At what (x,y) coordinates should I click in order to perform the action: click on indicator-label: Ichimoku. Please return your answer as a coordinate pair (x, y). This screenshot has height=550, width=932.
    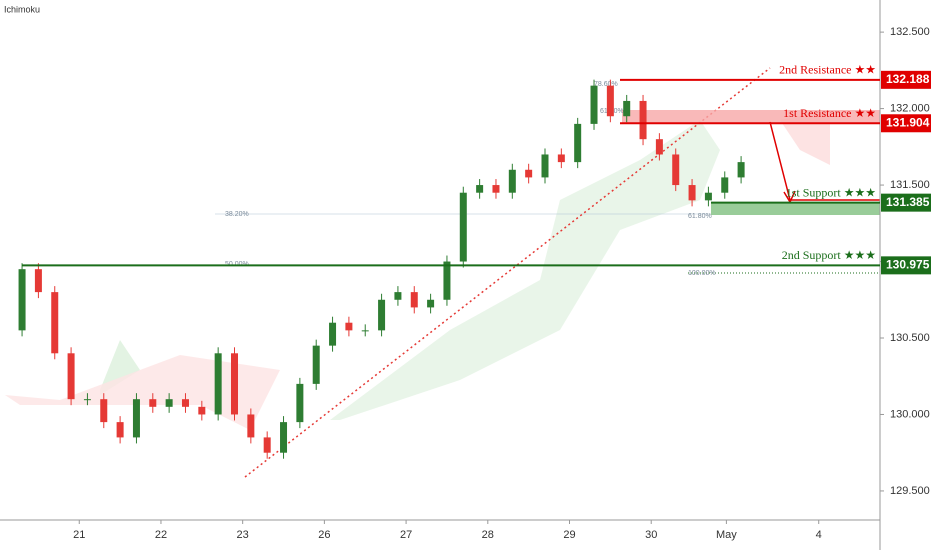
    Looking at the image, I should click on (22, 9).